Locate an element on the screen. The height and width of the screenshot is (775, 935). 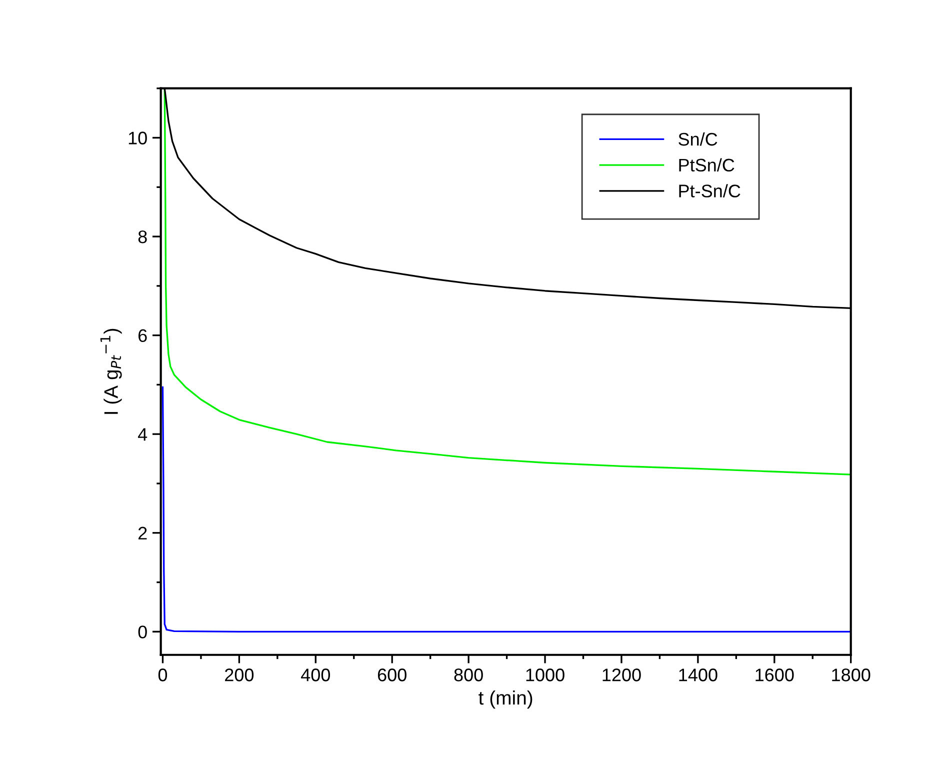
x-tick-label: 400 is located at coordinates (315, 675).